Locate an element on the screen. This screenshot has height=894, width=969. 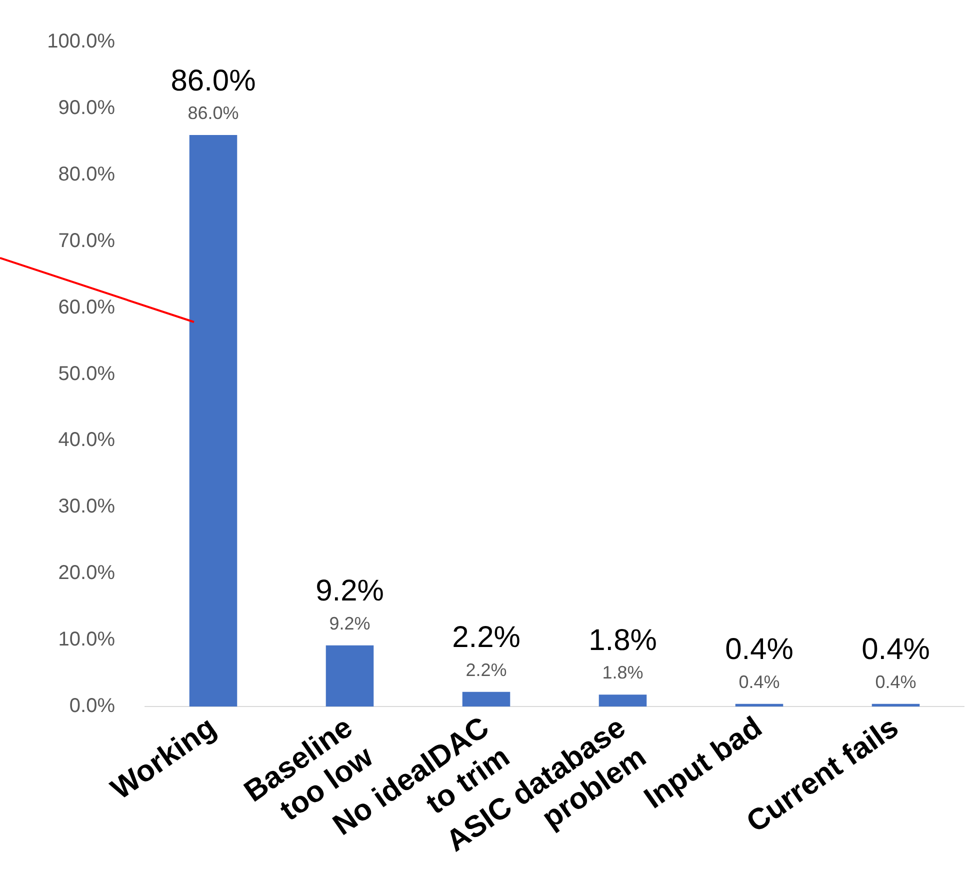
data-label: 9.2% is located at coordinates (349, 623).